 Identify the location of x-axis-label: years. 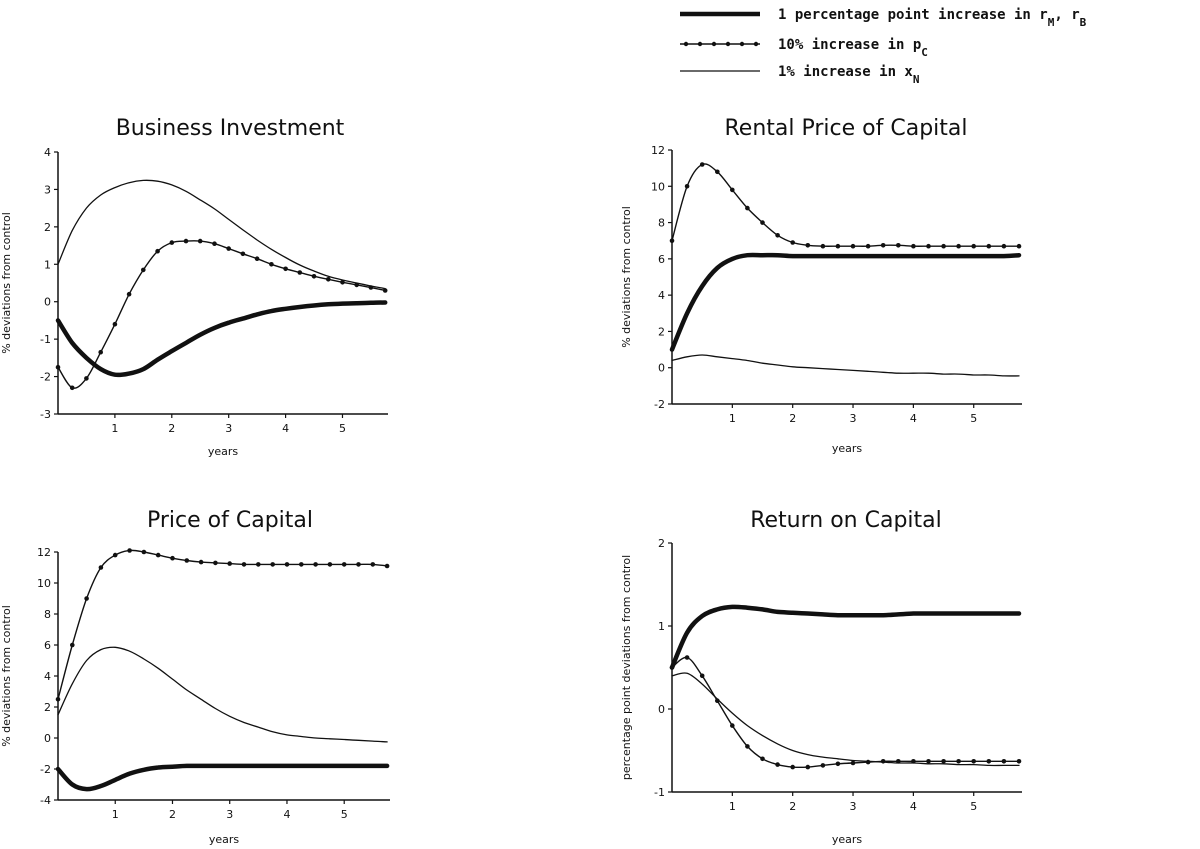
(224, 839).